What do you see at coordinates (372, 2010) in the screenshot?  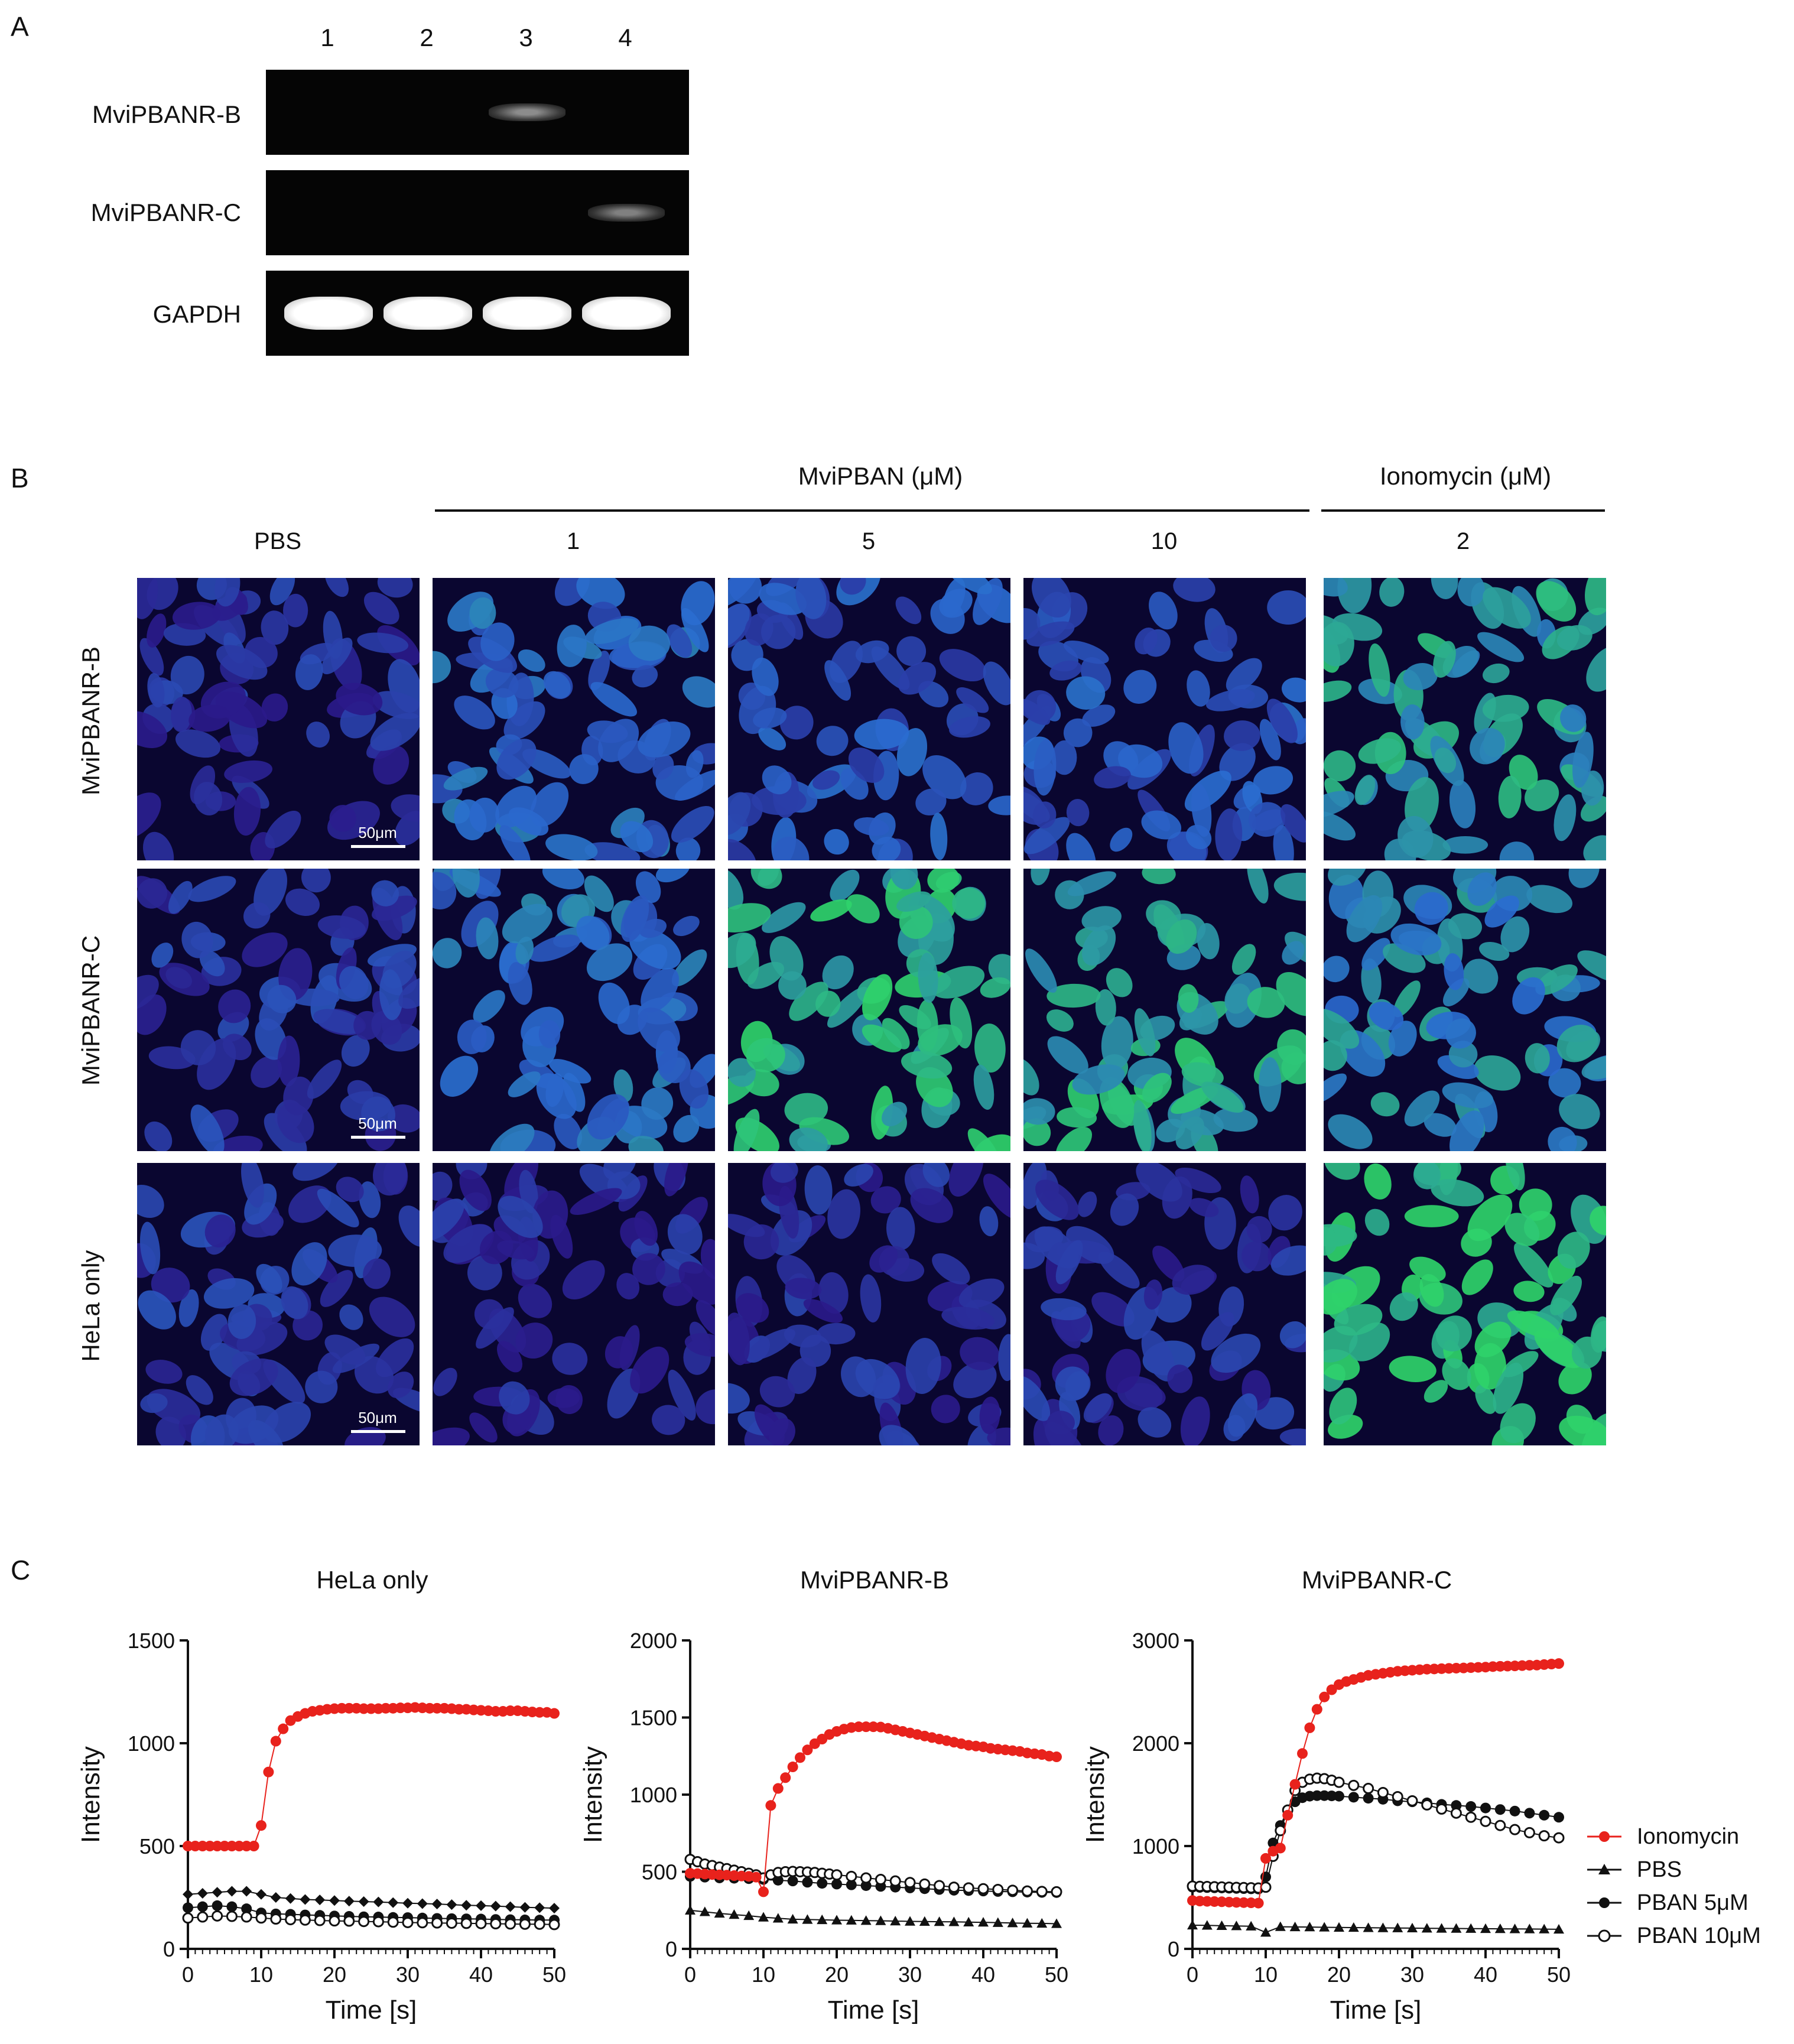 I see `x-axis-label: Time [s]` at bounding box center [372, 2010].